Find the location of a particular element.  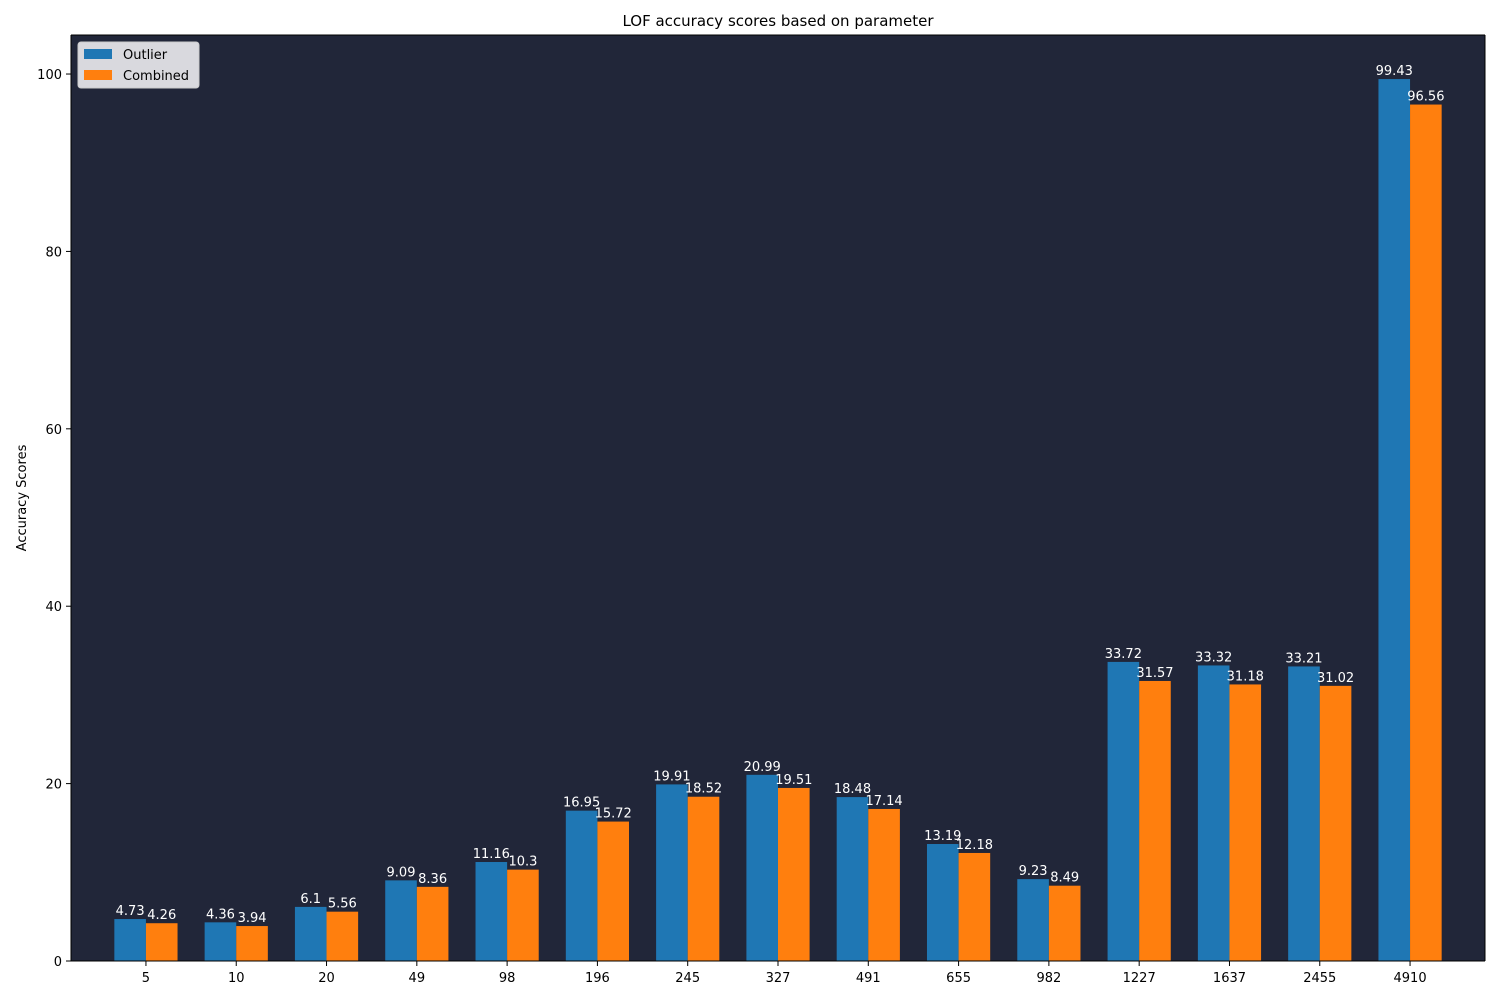

bar-label-outlier-1637: 33.32 is located at coordinates (1213, 657).